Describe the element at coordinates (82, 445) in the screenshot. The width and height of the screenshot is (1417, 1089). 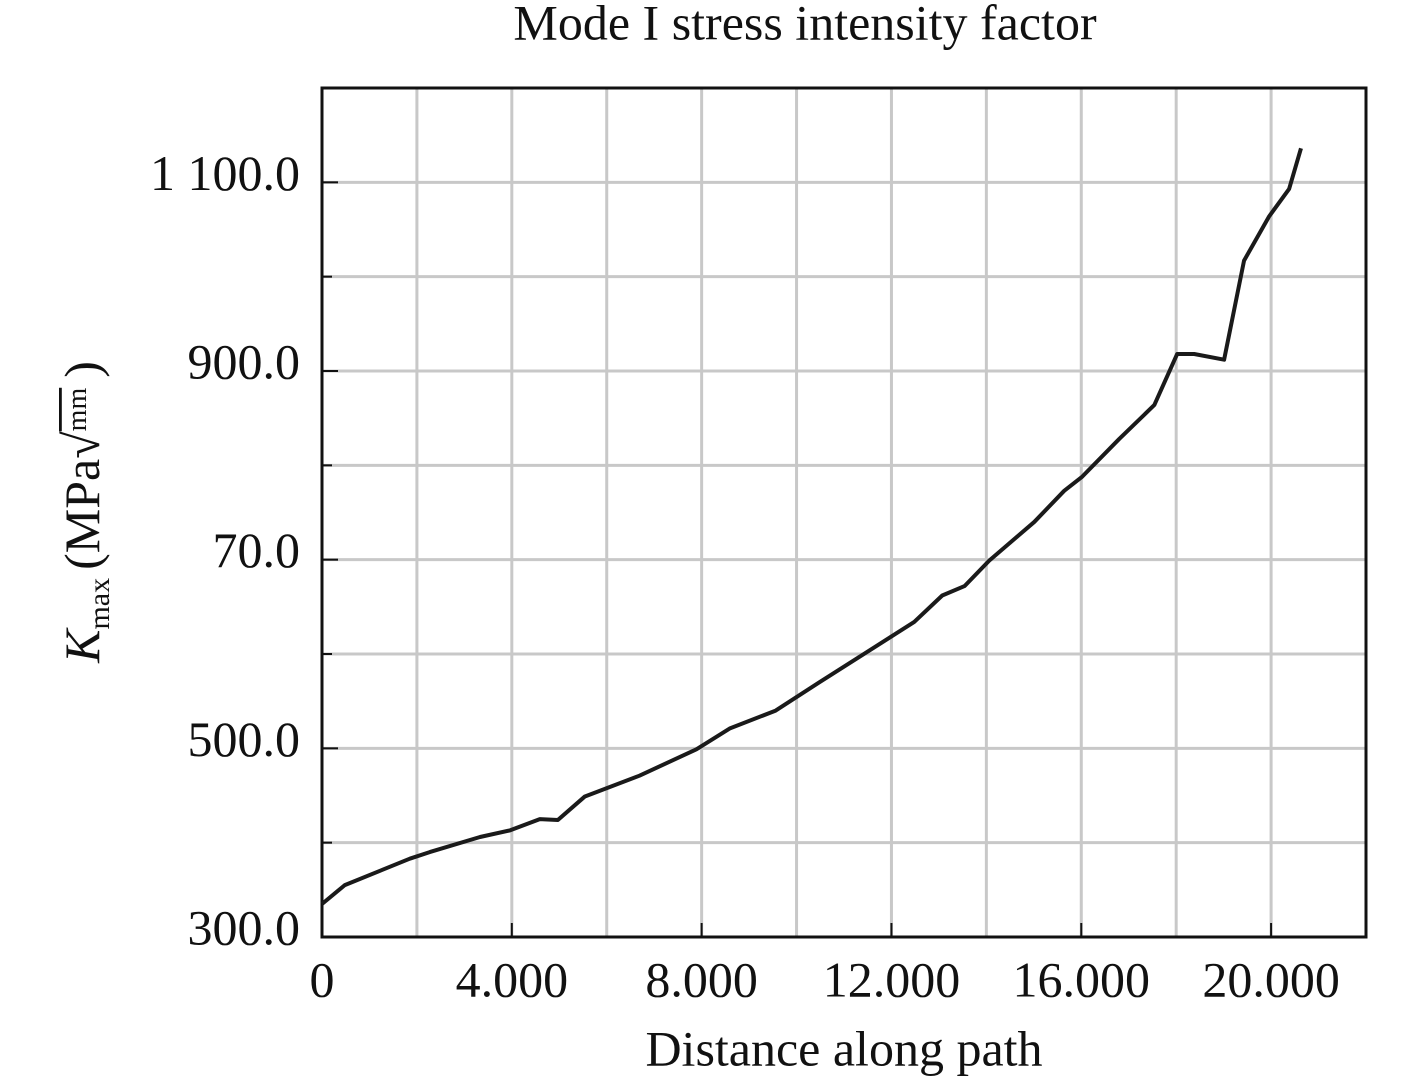
I see `y-label-radical: √` at that location.